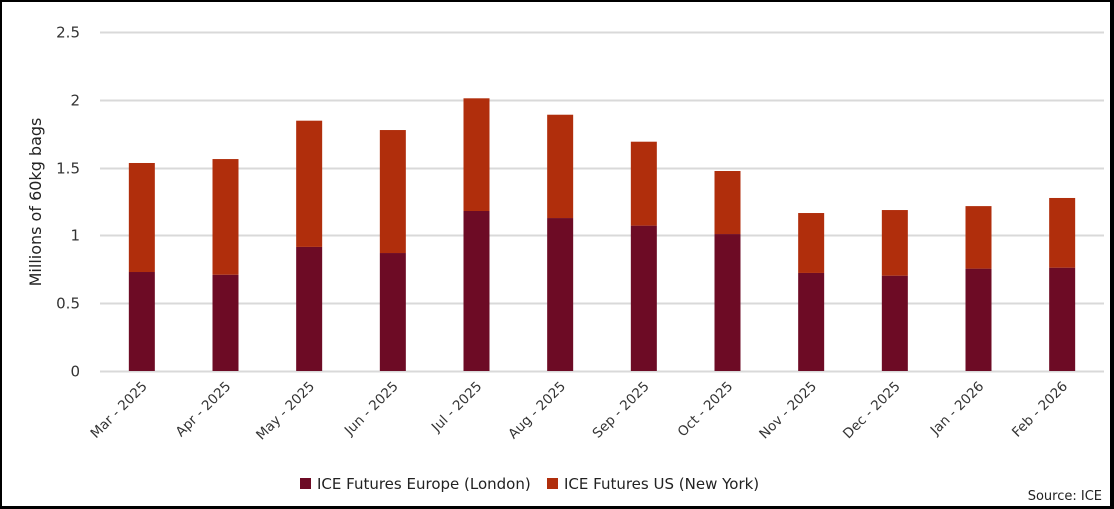 This screenshot has height=509, width=1114. I want to click on source-note: Source: ICE, so click(1065, 496).